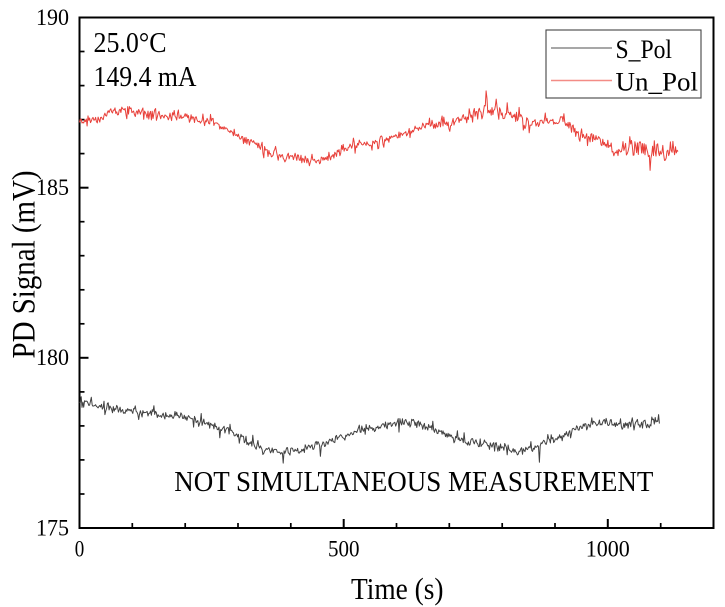 Image resolution: width=725 pixels, height=607 pixels. Describe the element at coordinates (52, 187) in the screenshot. I see `svg-text: 185` at that location.